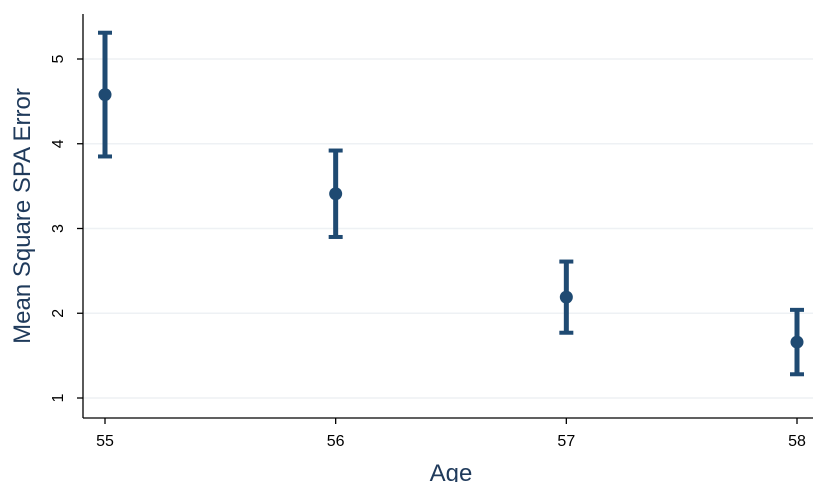  Describe the element at coordinates (451, 471) in the screenshot. I see `x-axis-title: Age` at that location.